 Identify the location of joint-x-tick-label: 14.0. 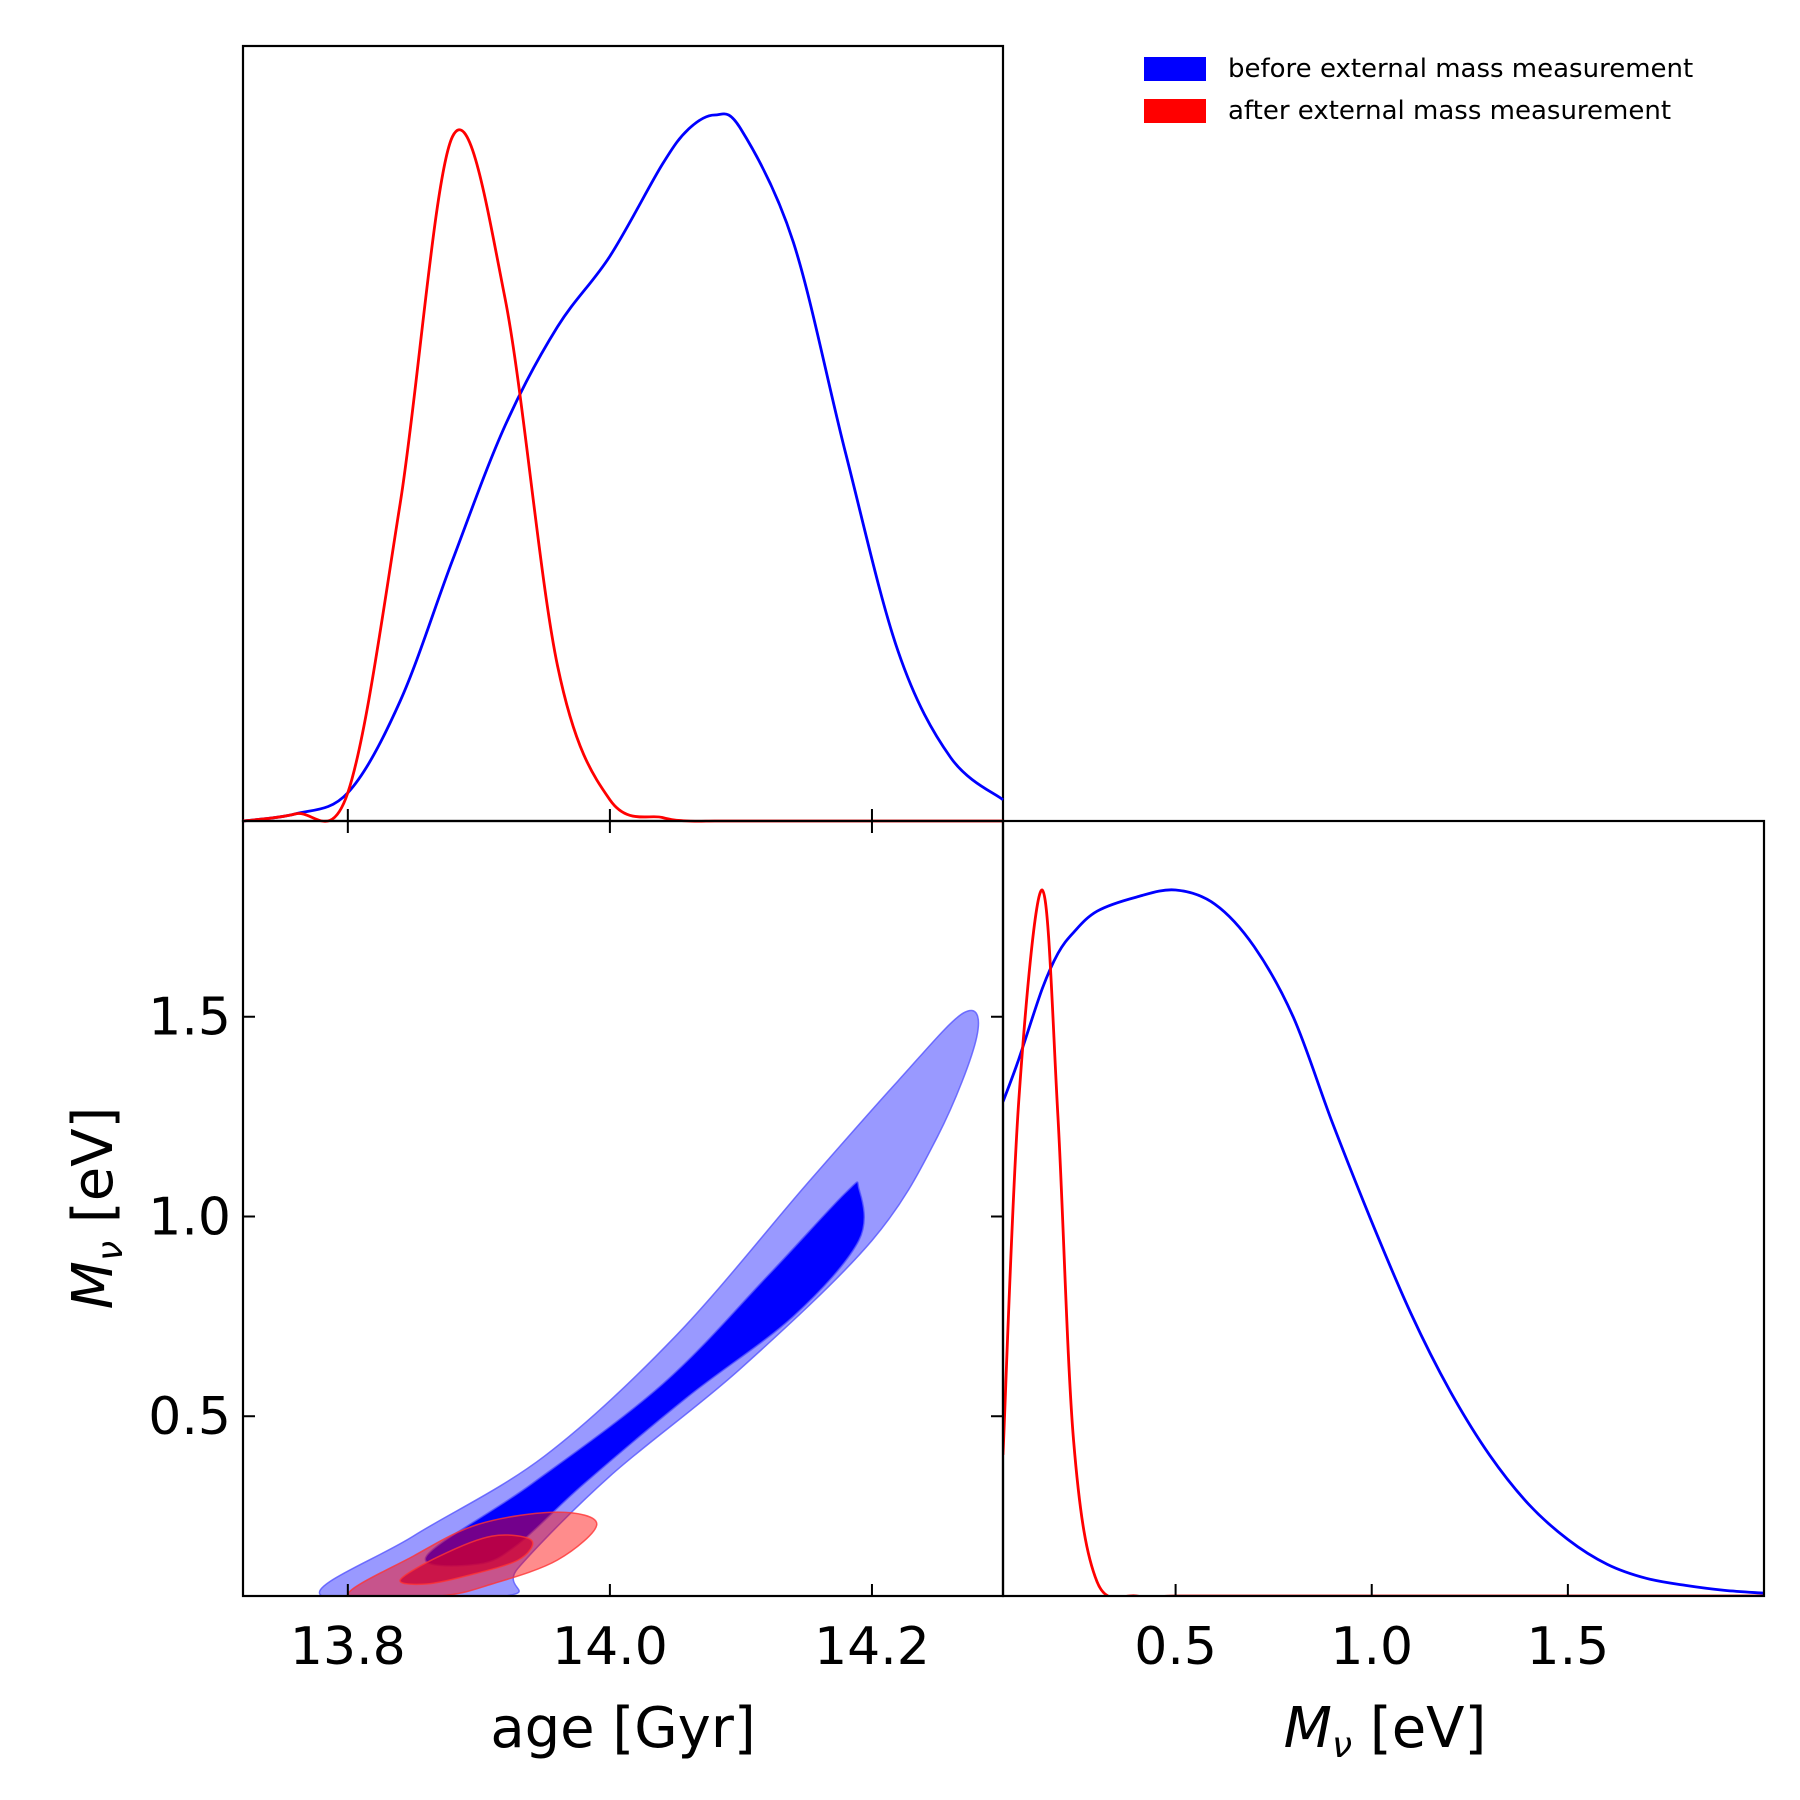
(610, 1647).